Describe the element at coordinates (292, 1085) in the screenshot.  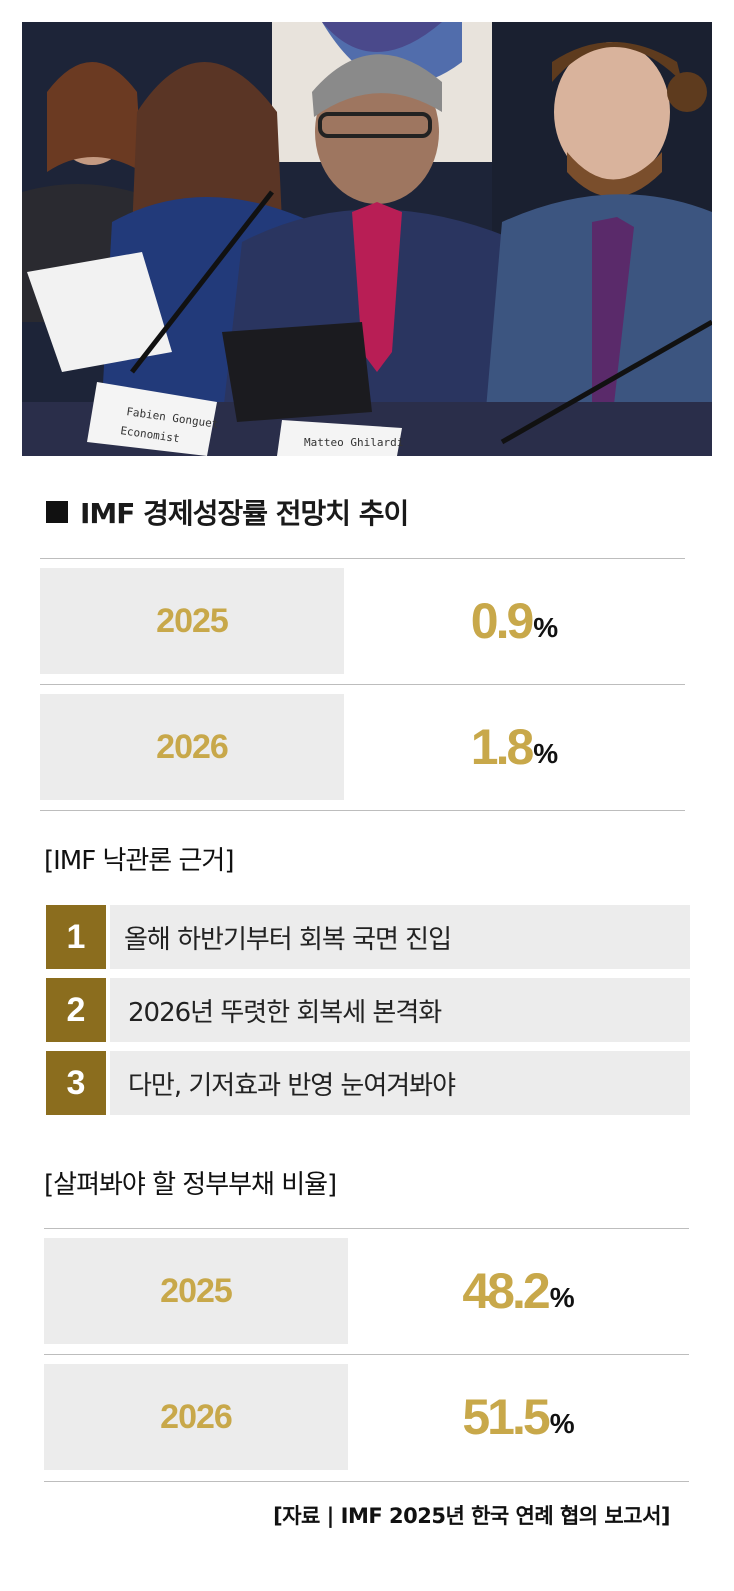
I see `reason-text: 다만, 기저효과 반영 눈여겨봐야` at that location.